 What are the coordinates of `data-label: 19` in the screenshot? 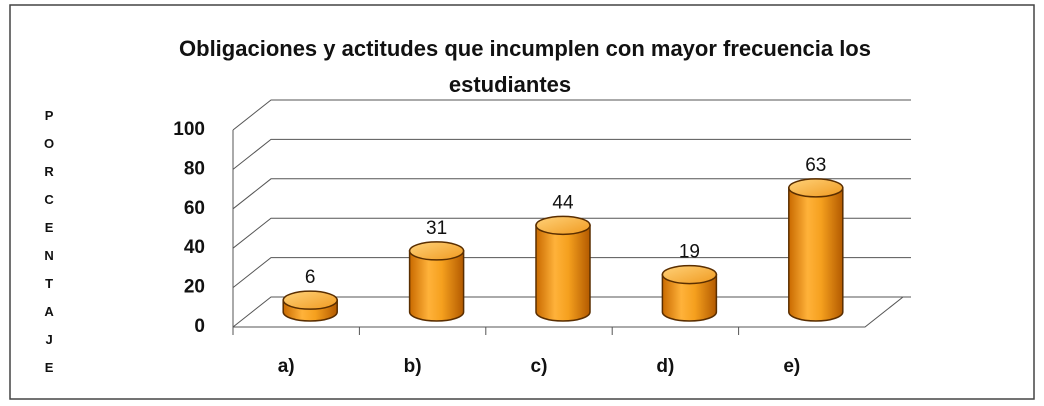 It's located at (689, 252).